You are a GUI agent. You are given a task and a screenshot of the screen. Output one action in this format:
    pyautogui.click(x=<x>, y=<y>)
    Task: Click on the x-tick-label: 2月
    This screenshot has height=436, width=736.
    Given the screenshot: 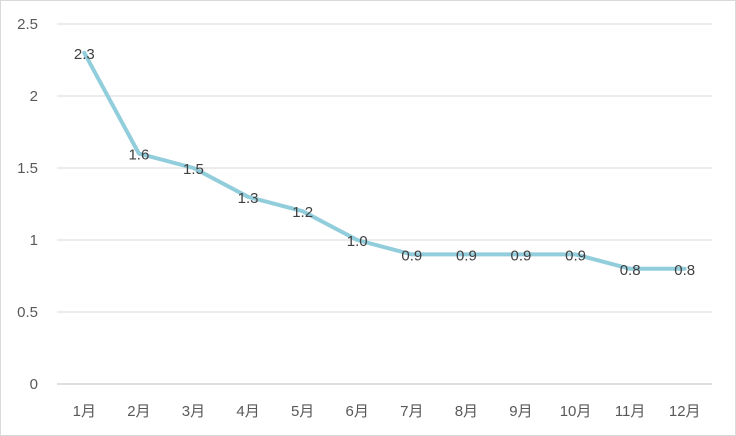 What is the action you would take?
    pyautogui.click(x=138, y=411)
    